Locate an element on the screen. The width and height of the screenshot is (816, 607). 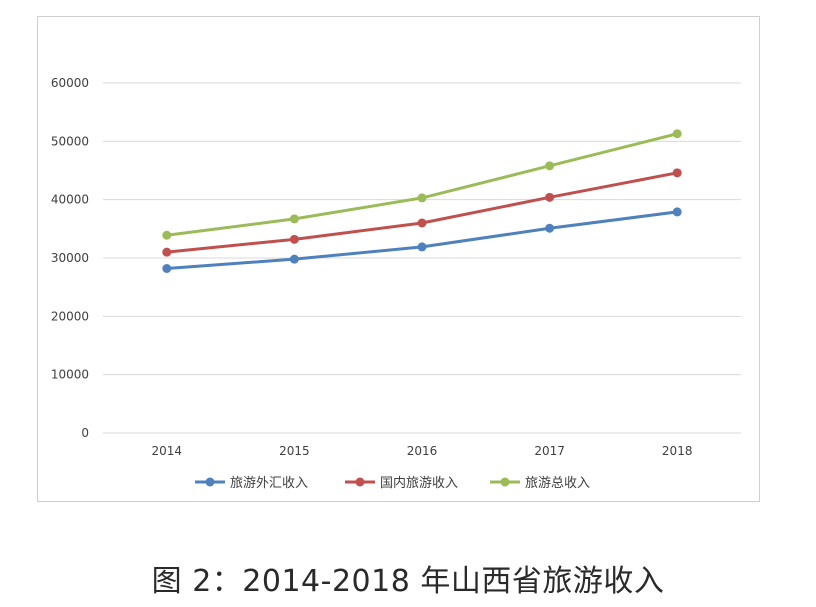
x-tick-label: 2016 is located at coordinates (422, 451).